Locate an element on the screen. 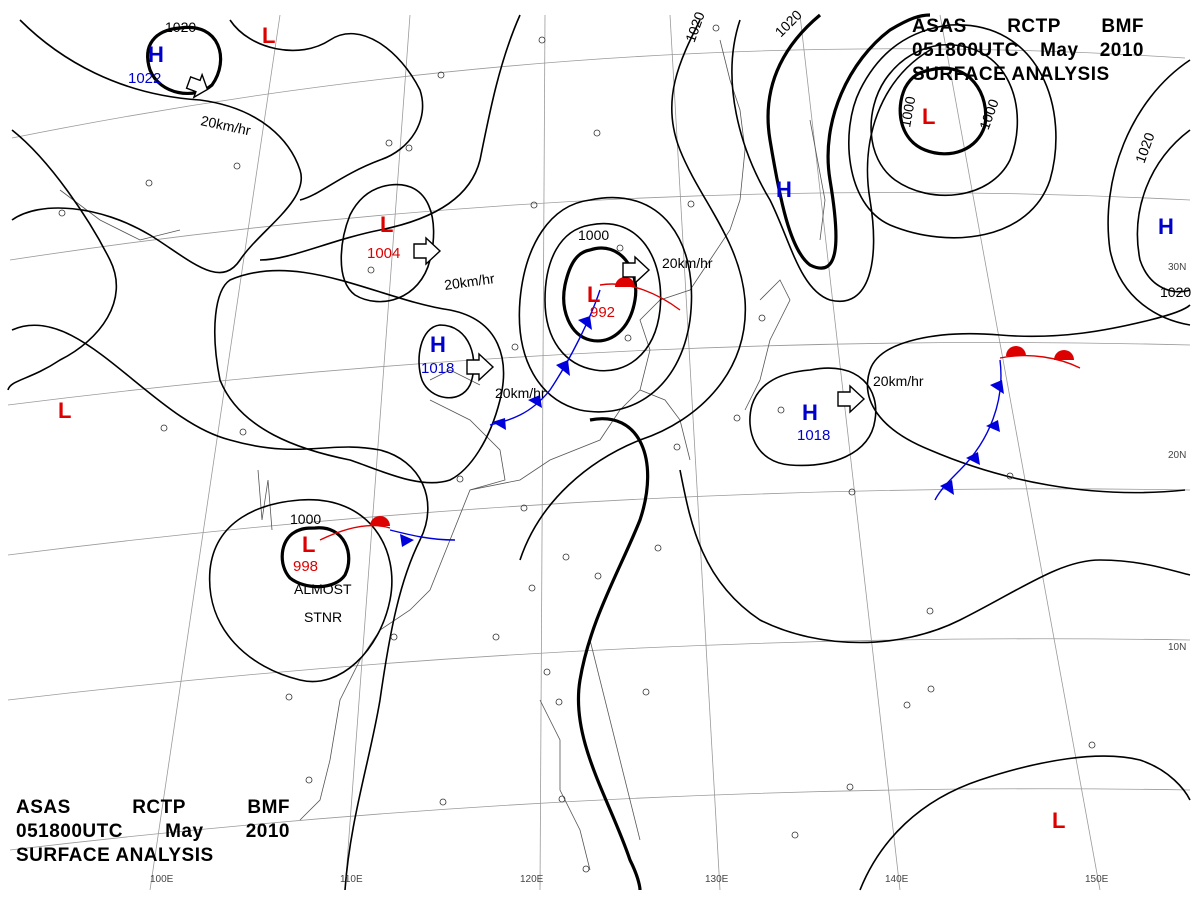 The height and width of the screenshot is (900, 1200). almost-stationary-note: ALMOST STNR is located at coordinates (323, 603).